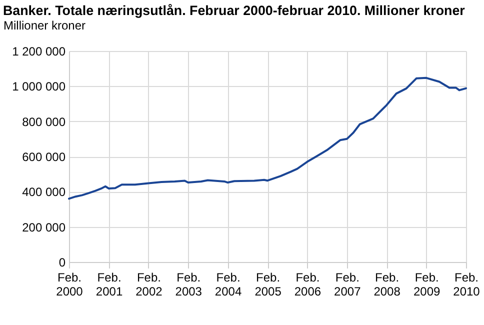  What do you see at coordinates (466, 284) in the screenshot?
I see `x-tick-label: Feb. 2010` at bounding box center [466, 284].